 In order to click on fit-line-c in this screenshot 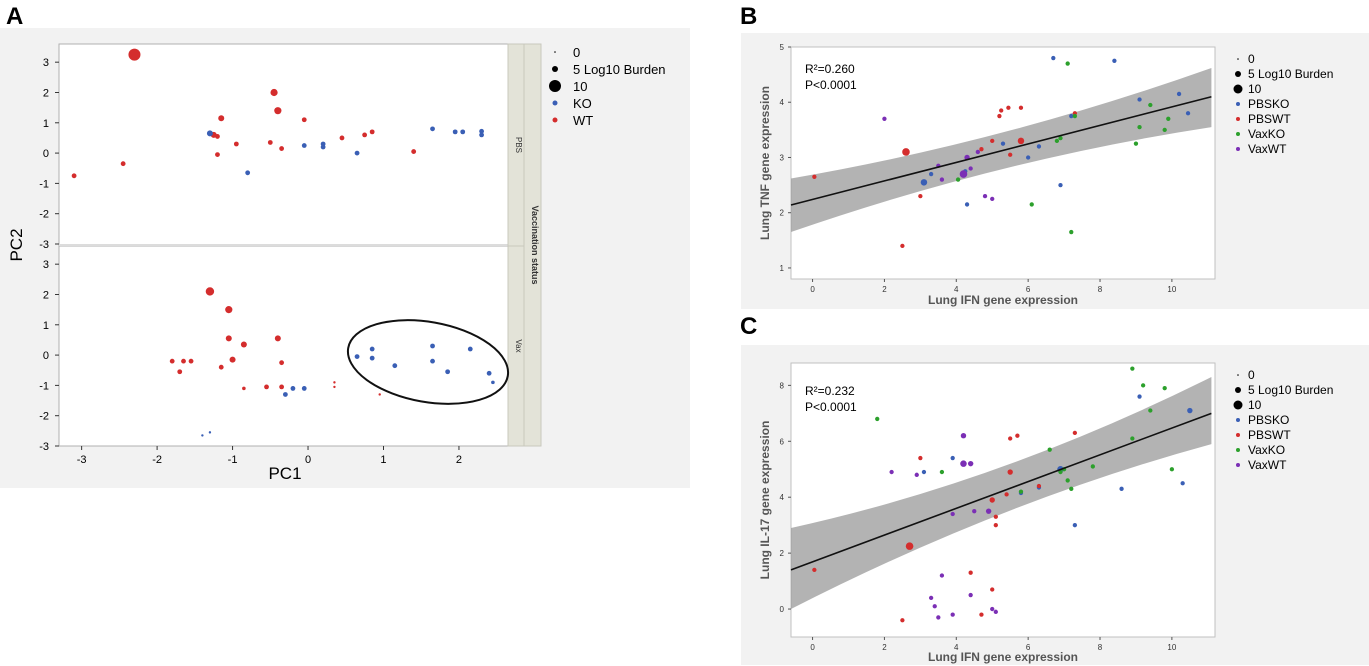, I will do `click(1001, 491)`.